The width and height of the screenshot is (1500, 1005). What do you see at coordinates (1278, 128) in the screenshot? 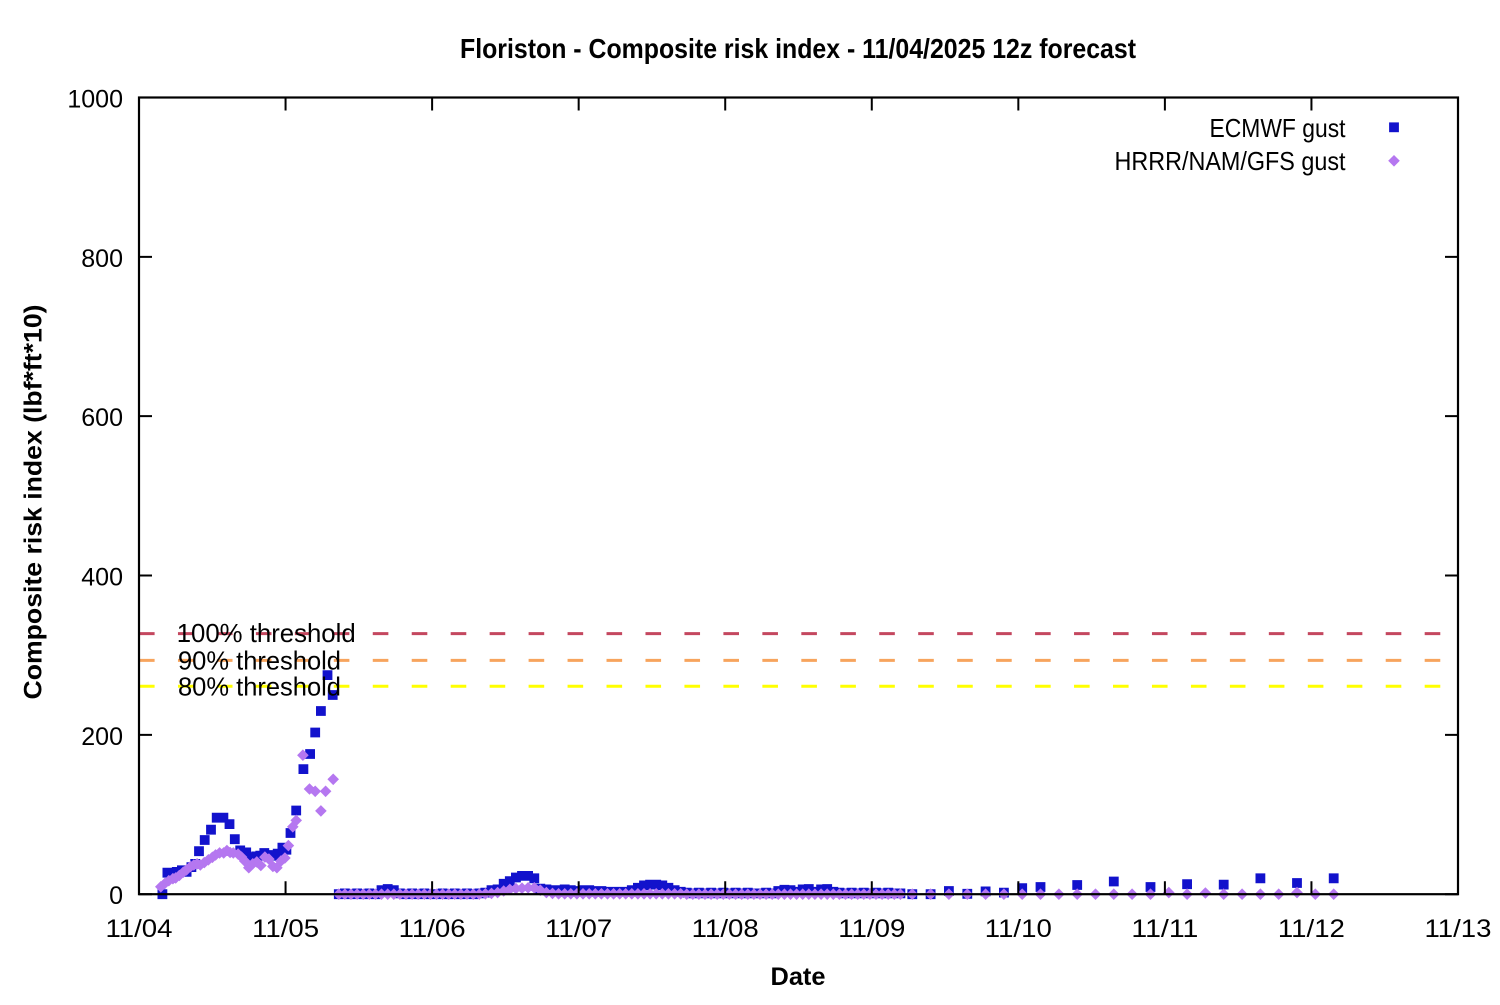
I see `svg-text: ECMWF gust` at bounding box center [1278, 128].